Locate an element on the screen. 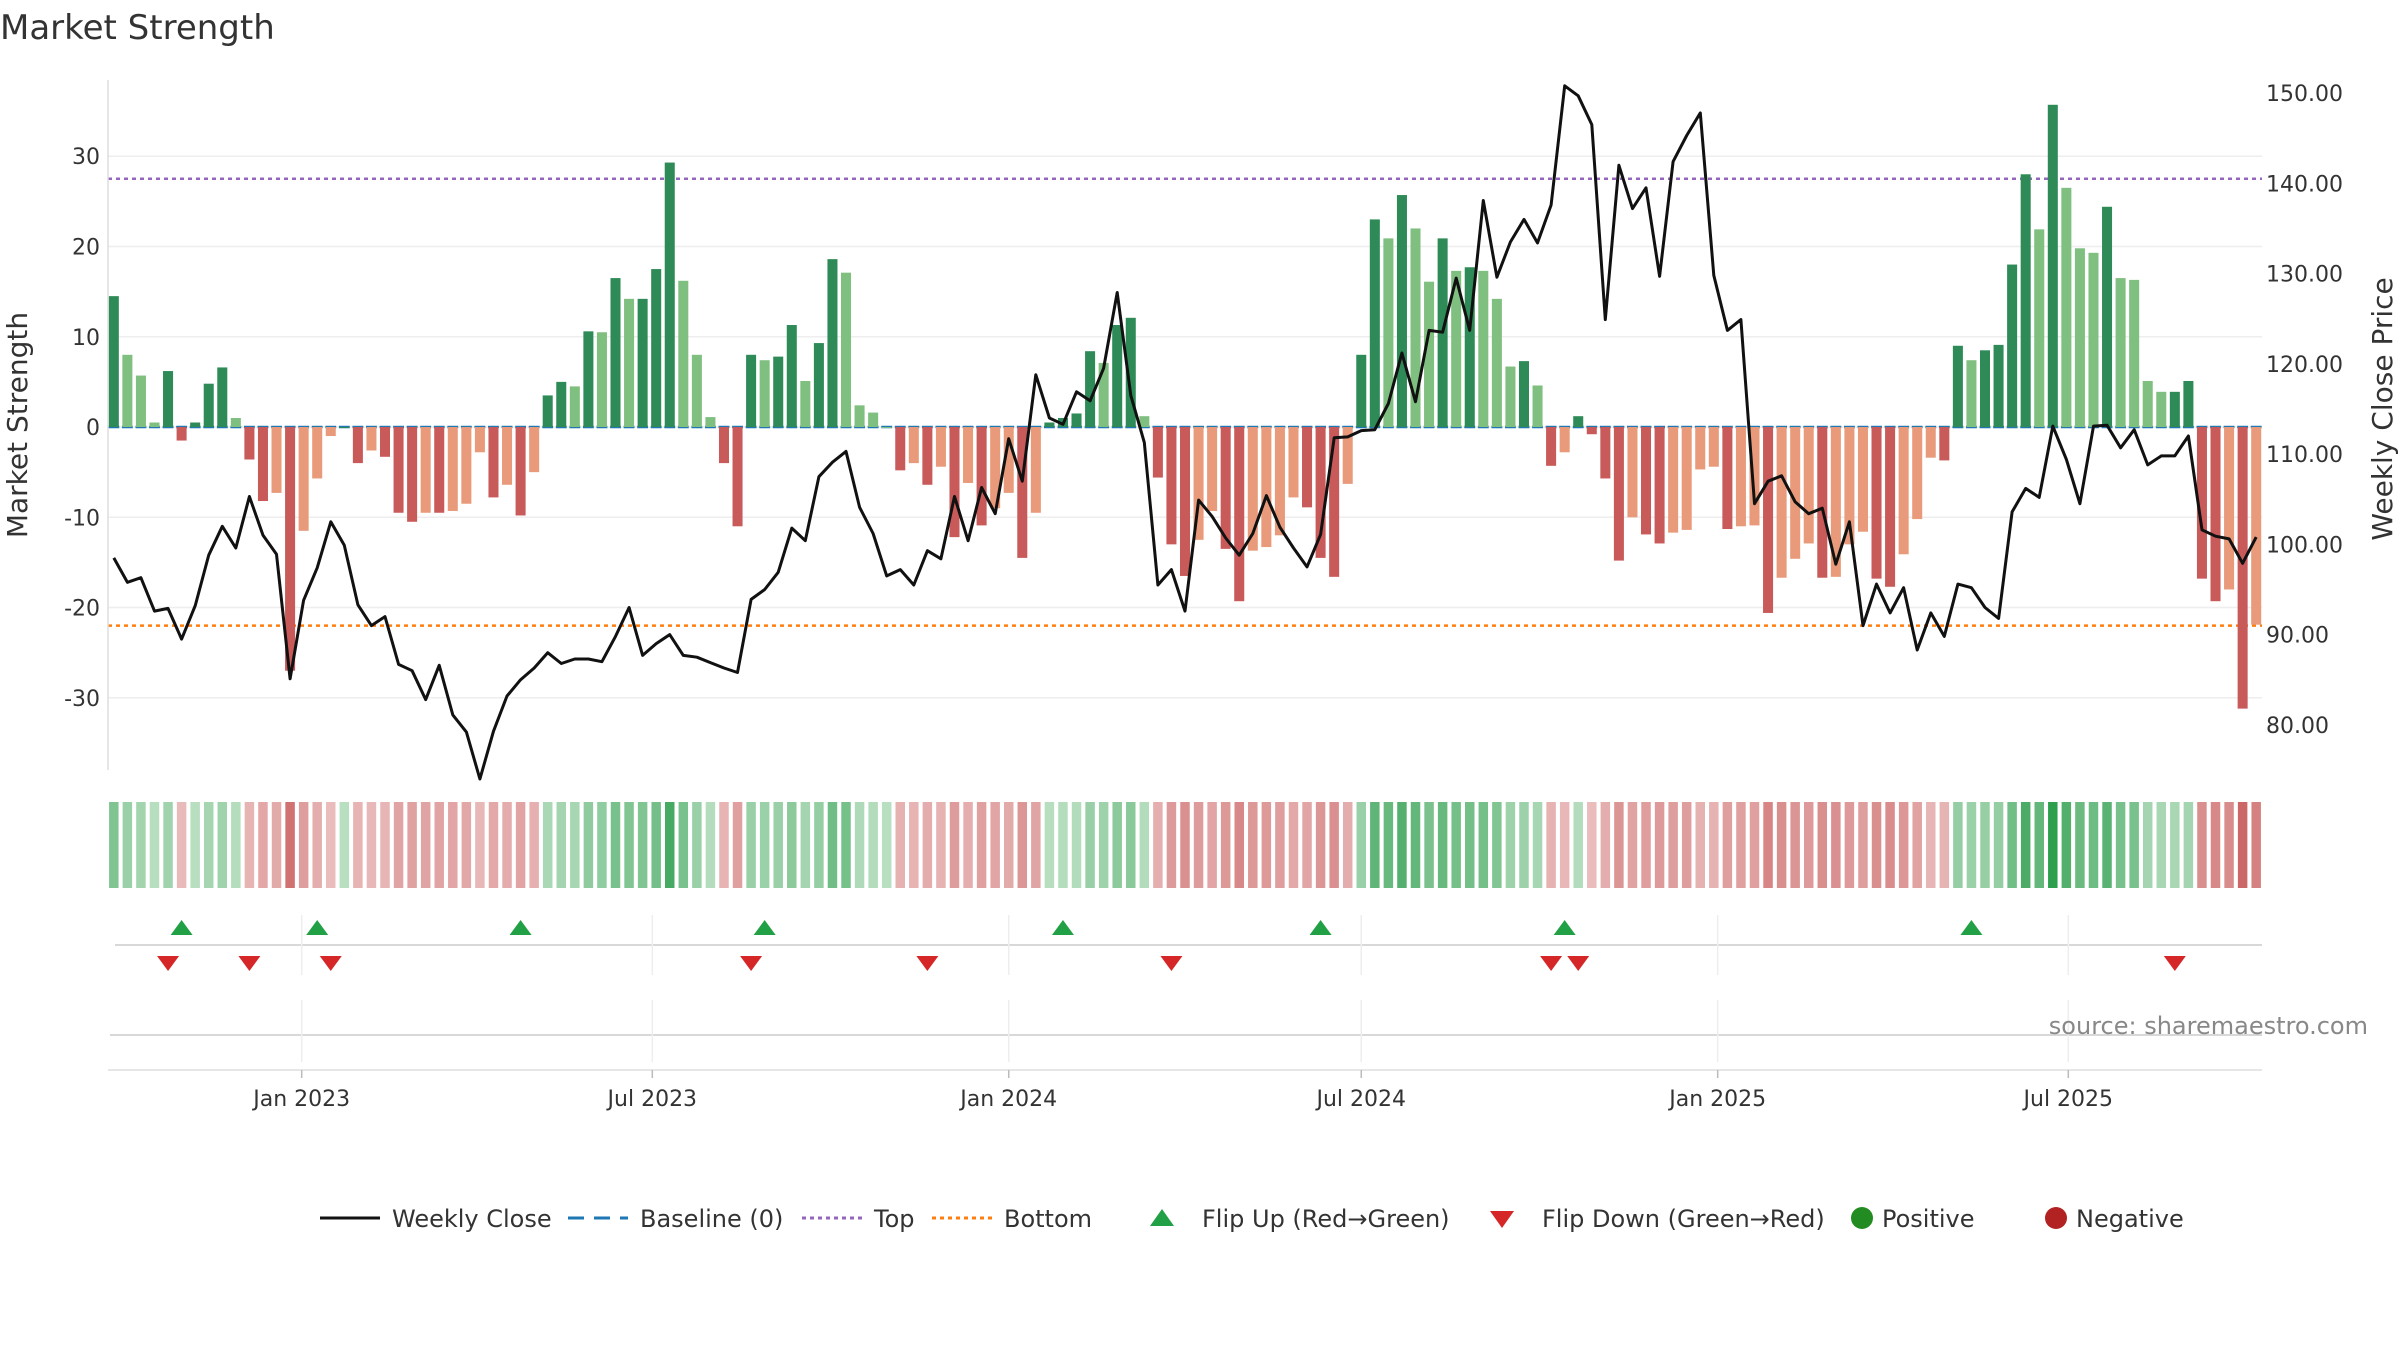 This screenshot has width=2400, height=1350. legend-label: Positive is located at coordinates (1928, 1219).